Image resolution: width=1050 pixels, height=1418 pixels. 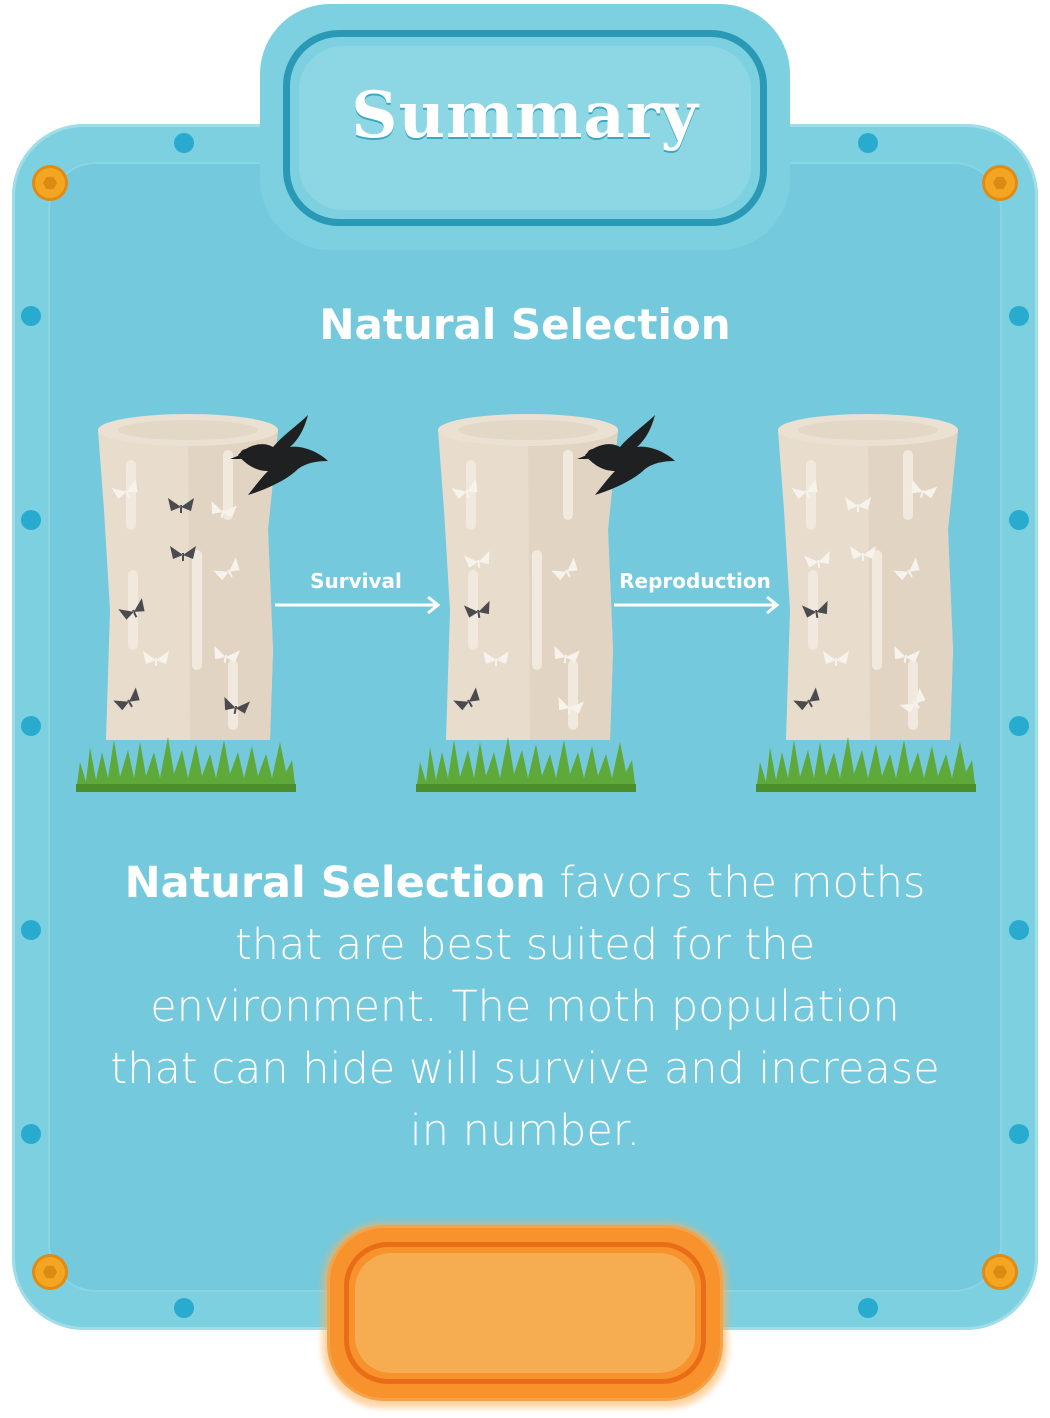 I want to click on arrow-reproduction: Reproduction, so click(x=697, y=592).